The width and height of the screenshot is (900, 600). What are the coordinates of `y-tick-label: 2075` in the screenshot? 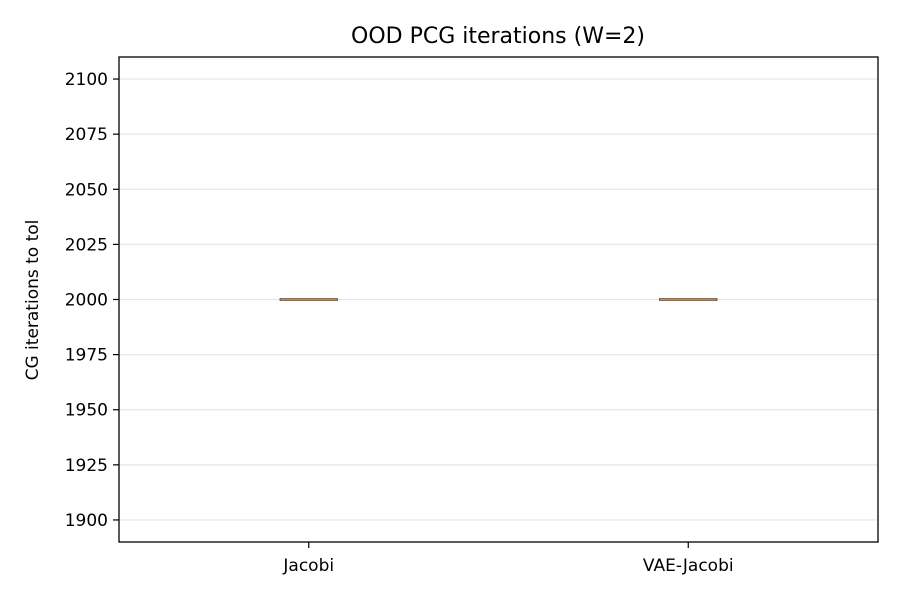 It's located at (86, 135).